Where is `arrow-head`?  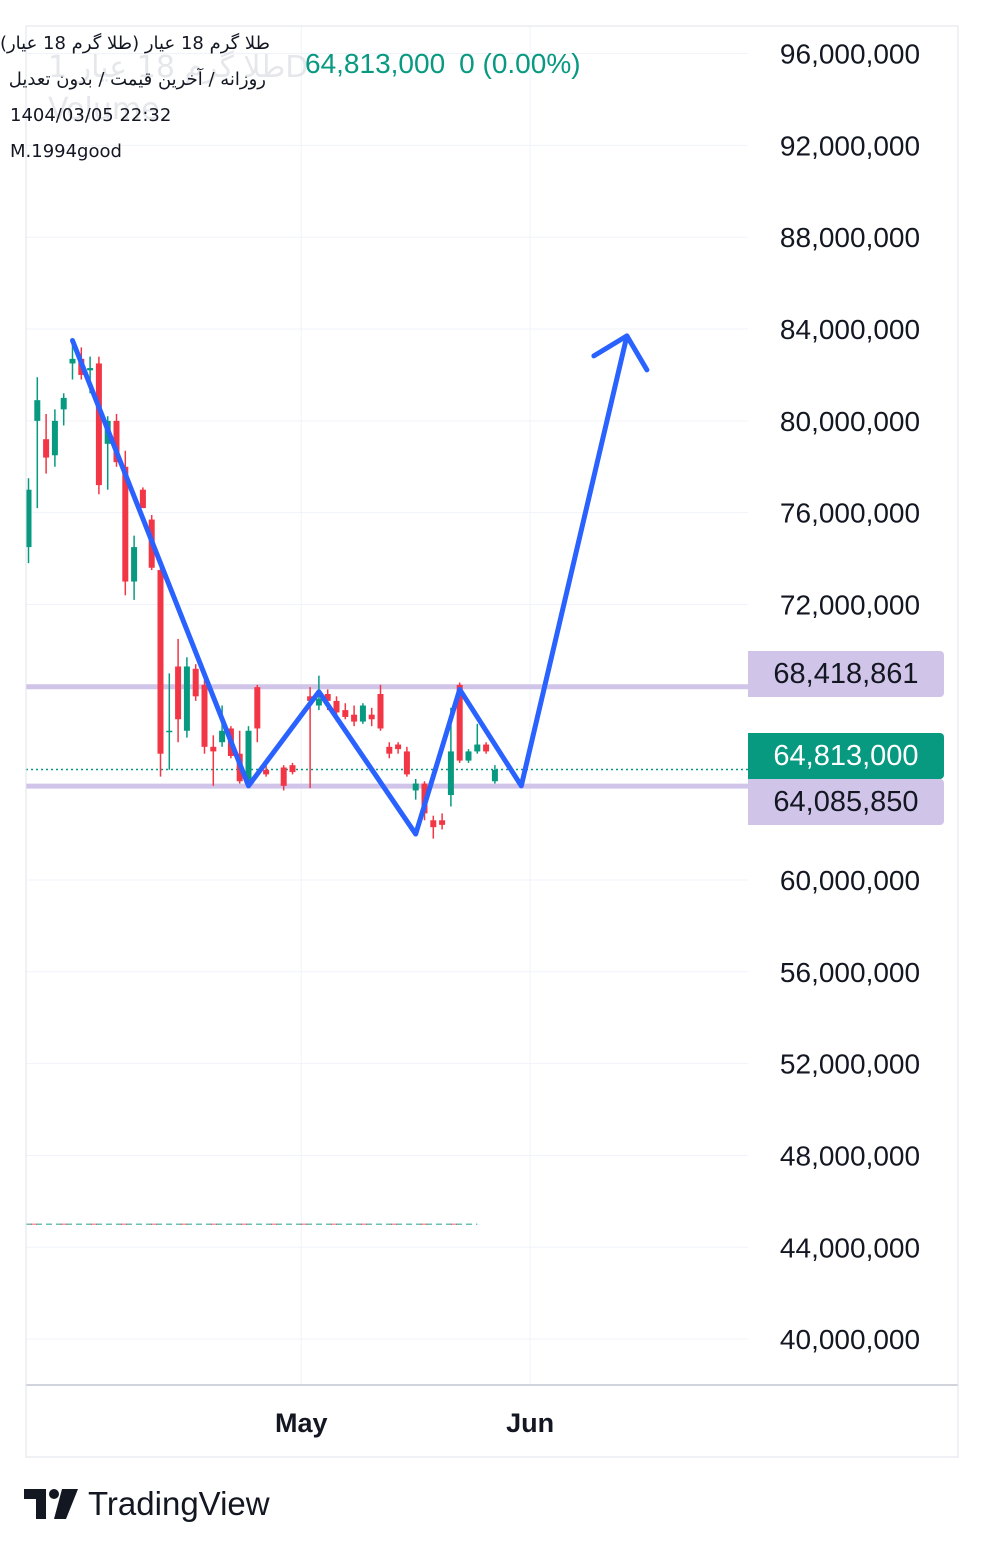
arrow-head is located at coordinates (620, 353).